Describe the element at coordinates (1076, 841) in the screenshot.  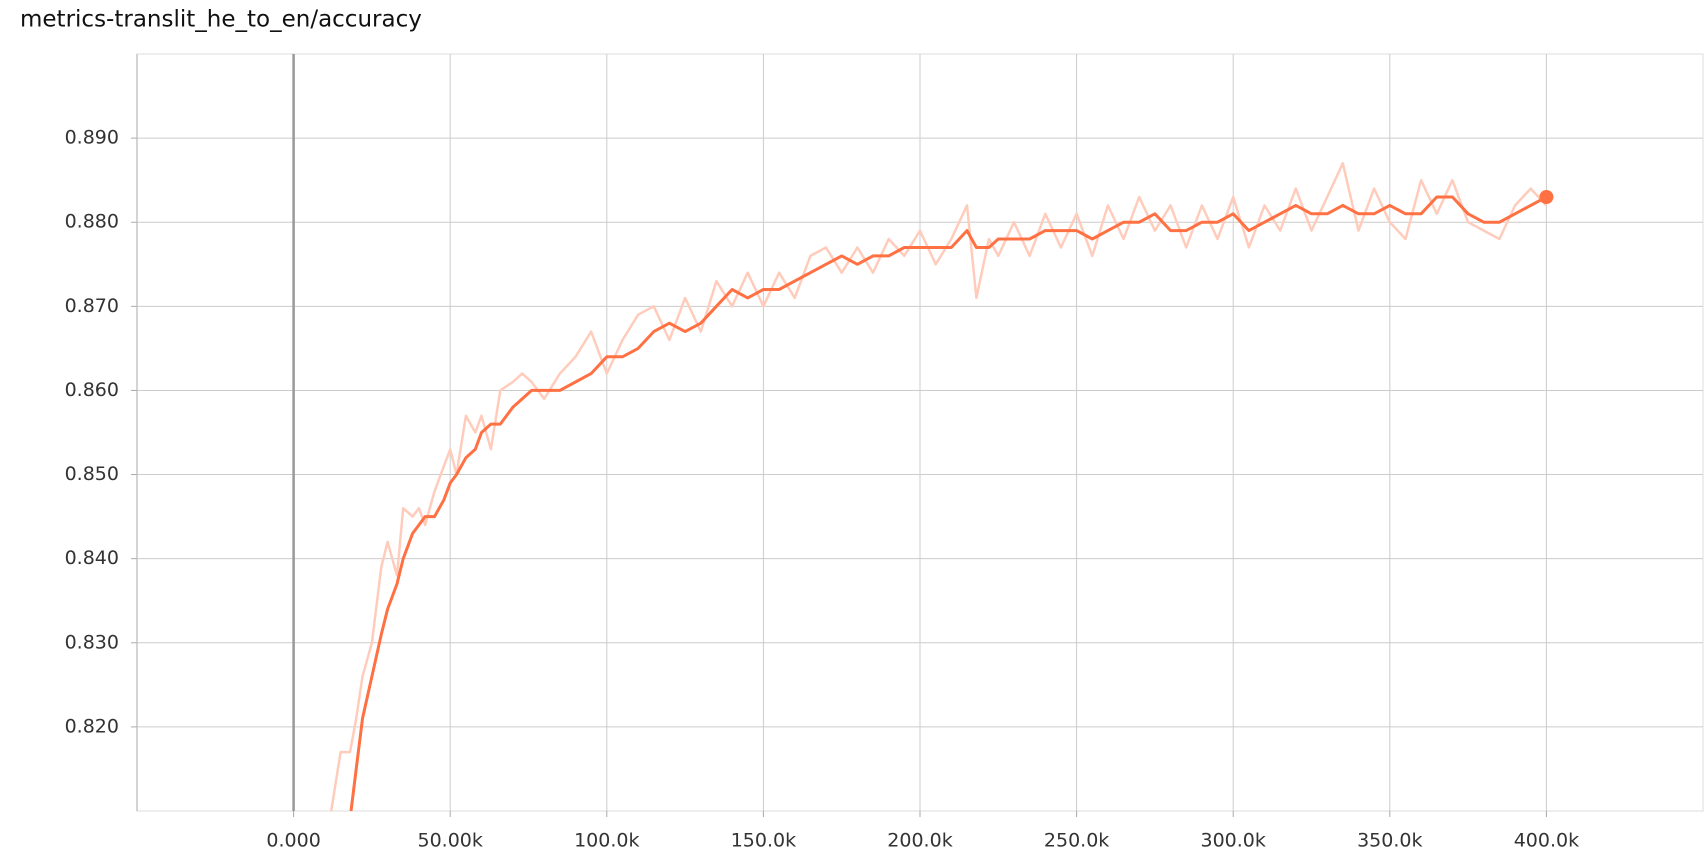
I see `x-tick-label: 250.0k` at that location.